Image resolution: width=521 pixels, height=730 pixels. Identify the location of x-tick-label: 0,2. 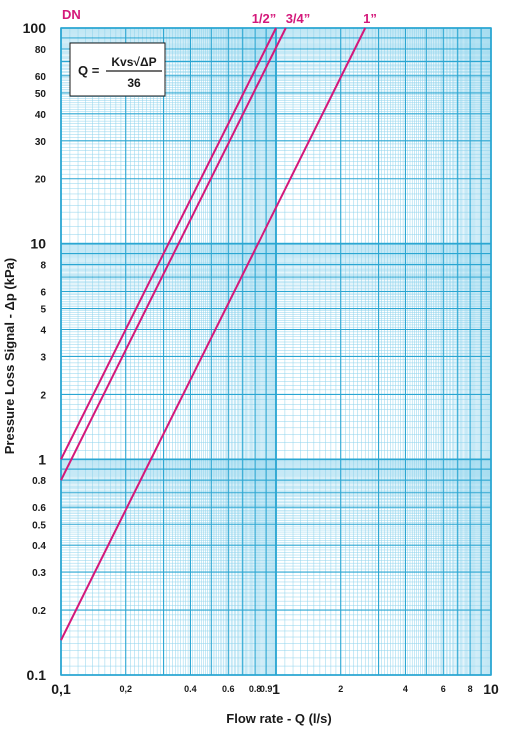
(125, 689).